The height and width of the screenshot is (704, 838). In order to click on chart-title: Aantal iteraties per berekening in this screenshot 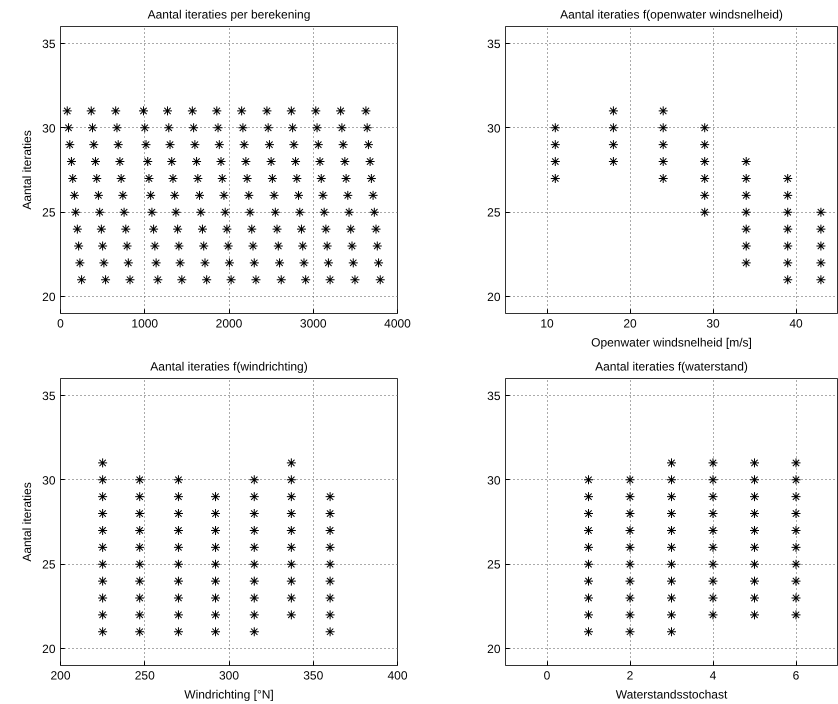, I will do `click(229, 15)`.